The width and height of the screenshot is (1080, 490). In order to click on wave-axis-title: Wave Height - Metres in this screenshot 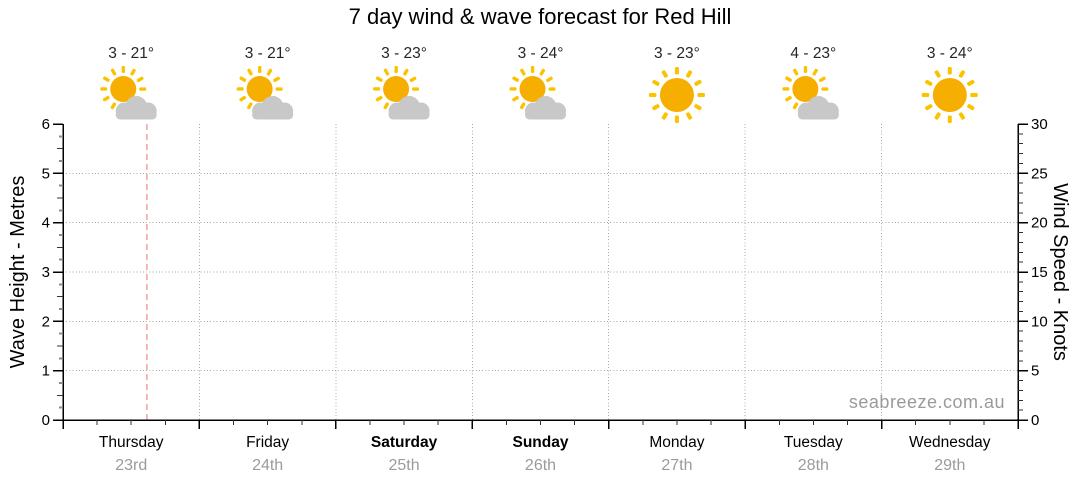, I will do `click(18, 272)`.